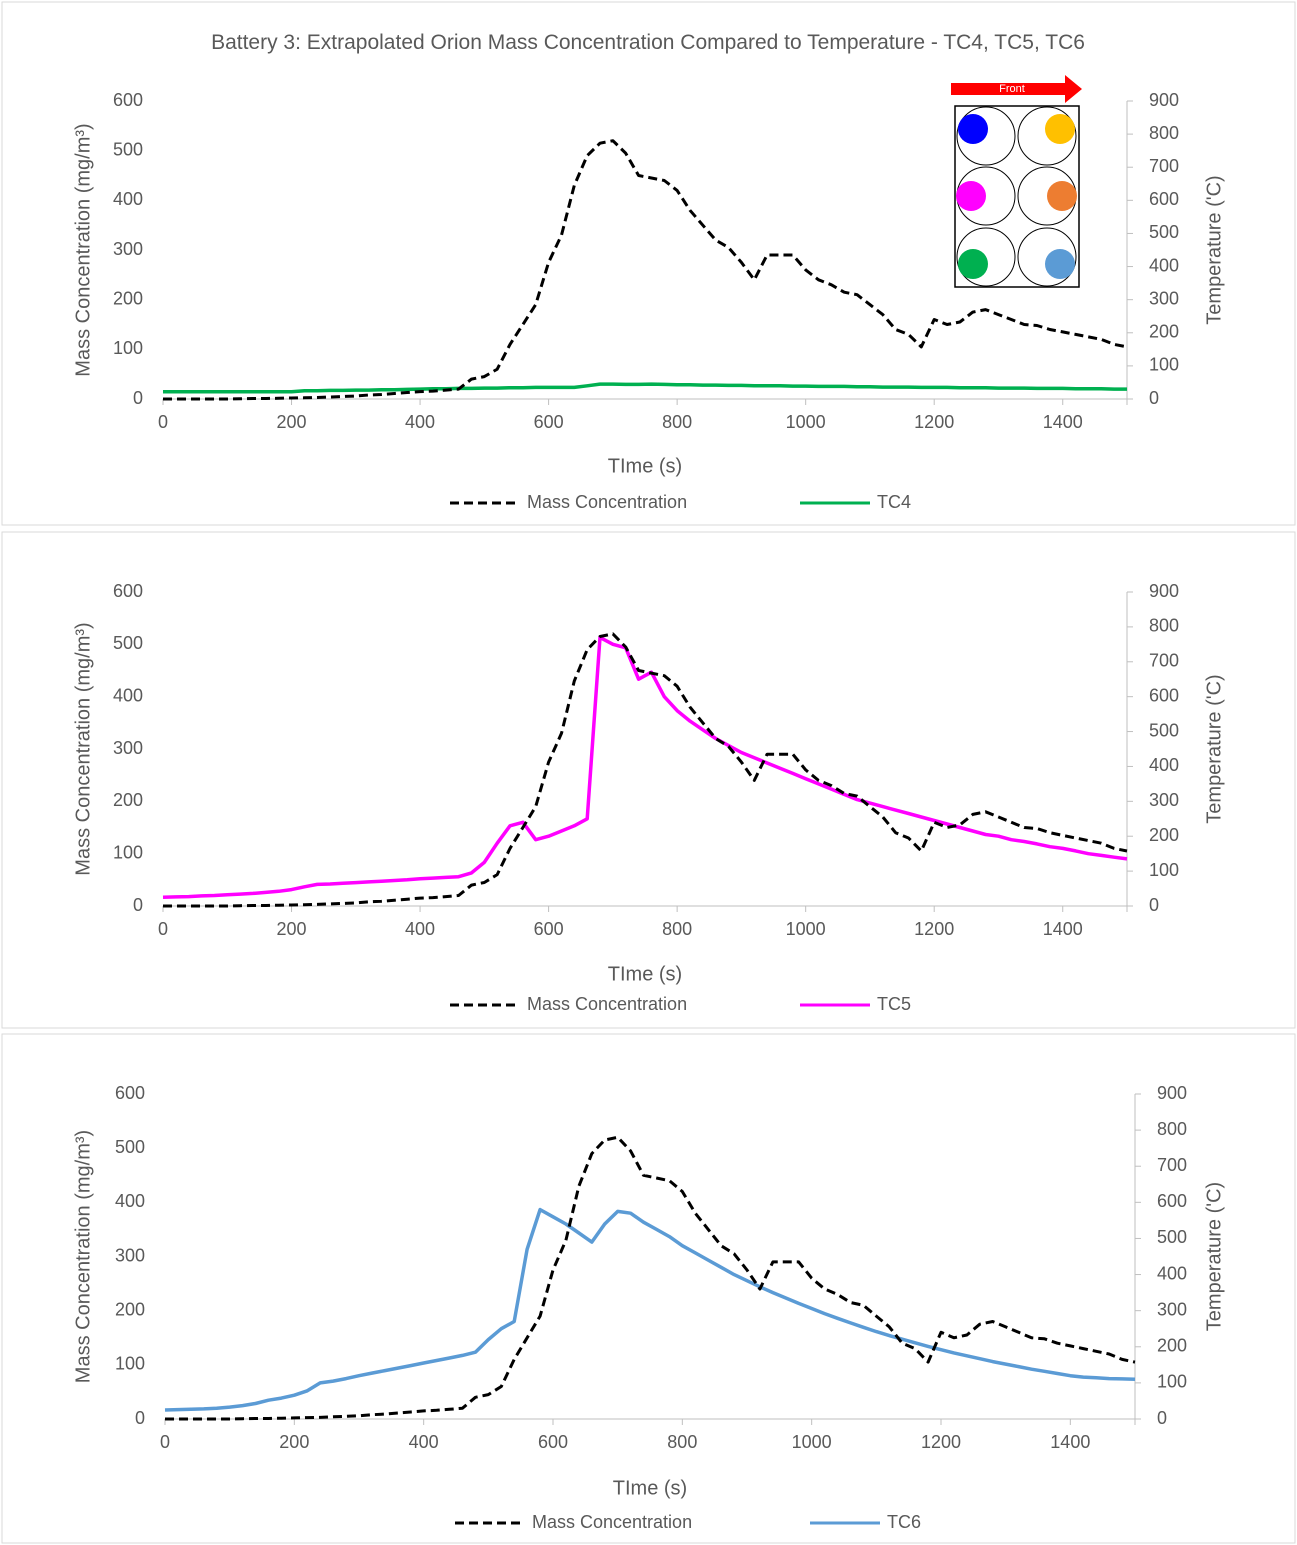 This screenshot has height=1545, width=1297. I want to click on legend-label: TC6, so click(904, 1522).